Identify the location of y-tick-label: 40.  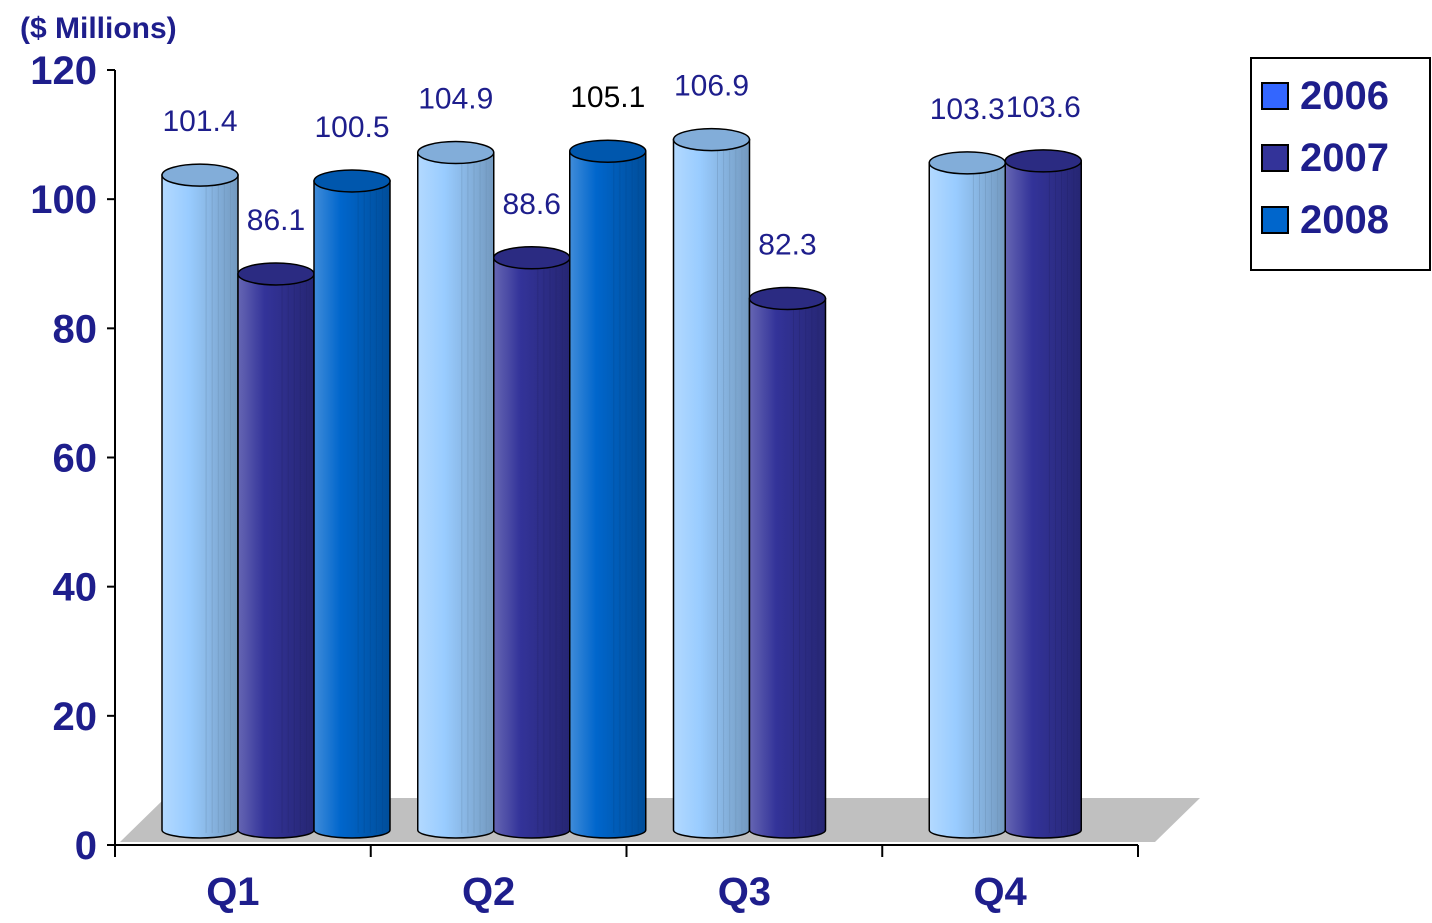
(75, 588).